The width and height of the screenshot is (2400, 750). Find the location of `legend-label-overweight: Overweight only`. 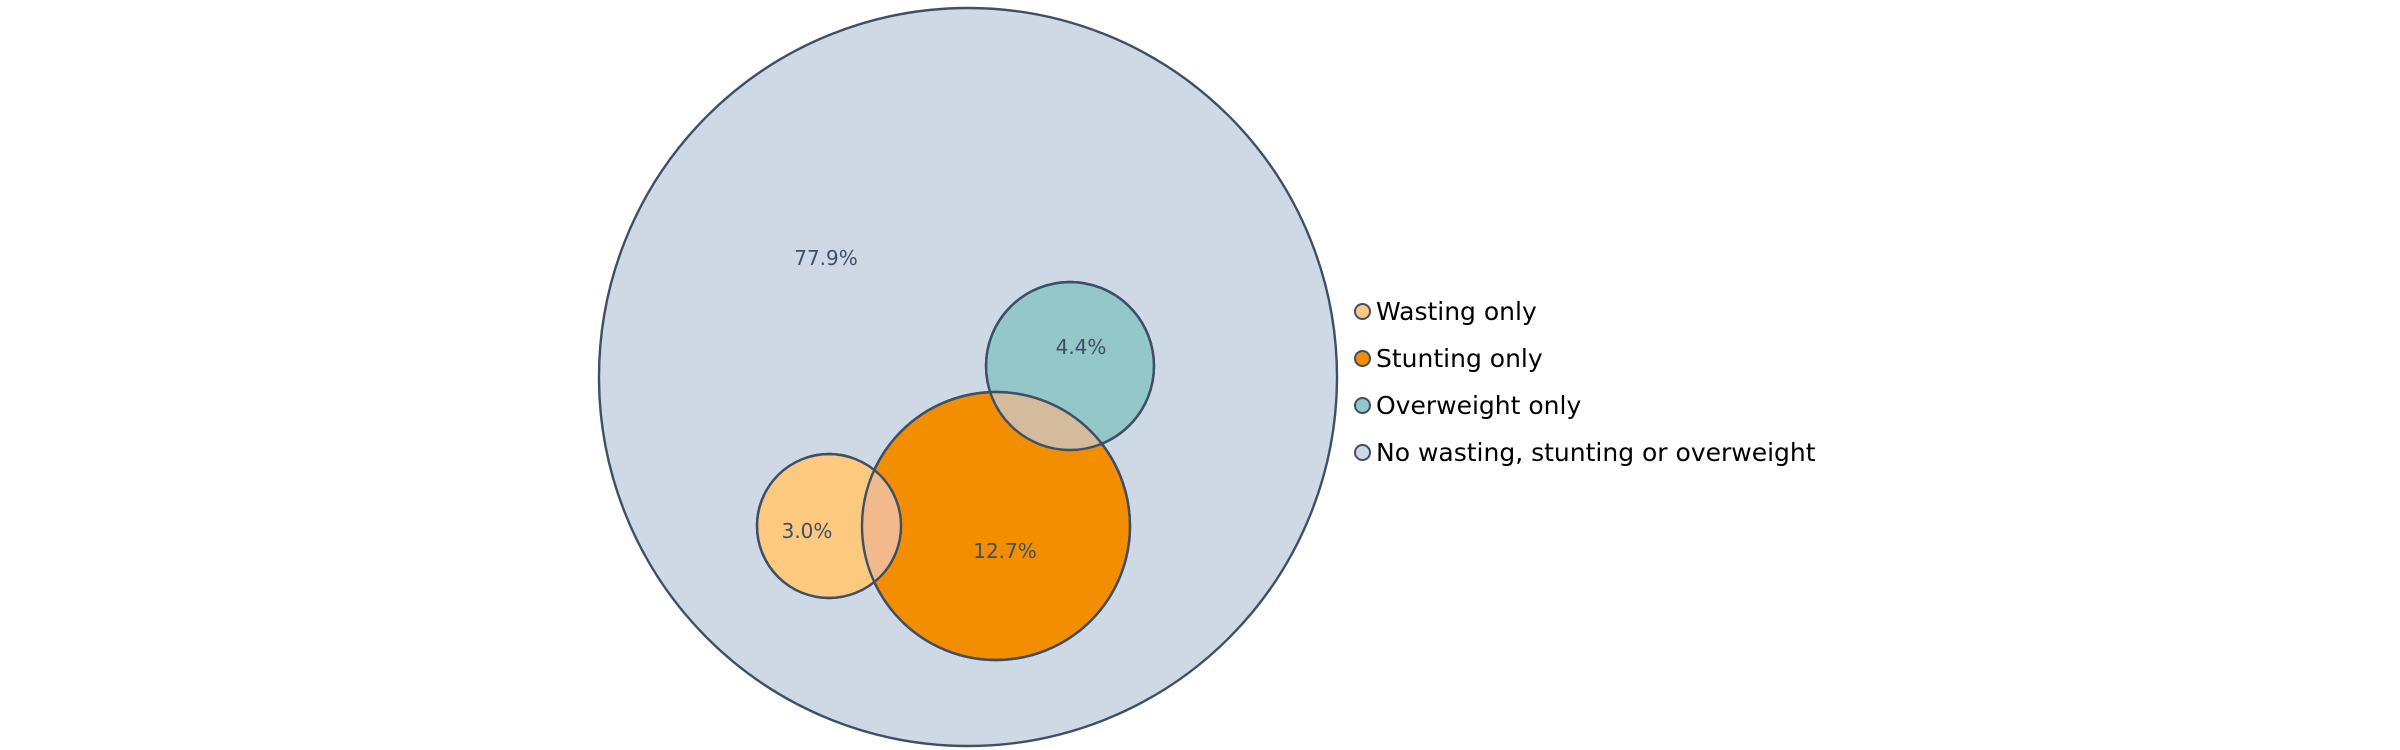

legend-label-overweight: Overweight only is located at coordinates (1479, 405).